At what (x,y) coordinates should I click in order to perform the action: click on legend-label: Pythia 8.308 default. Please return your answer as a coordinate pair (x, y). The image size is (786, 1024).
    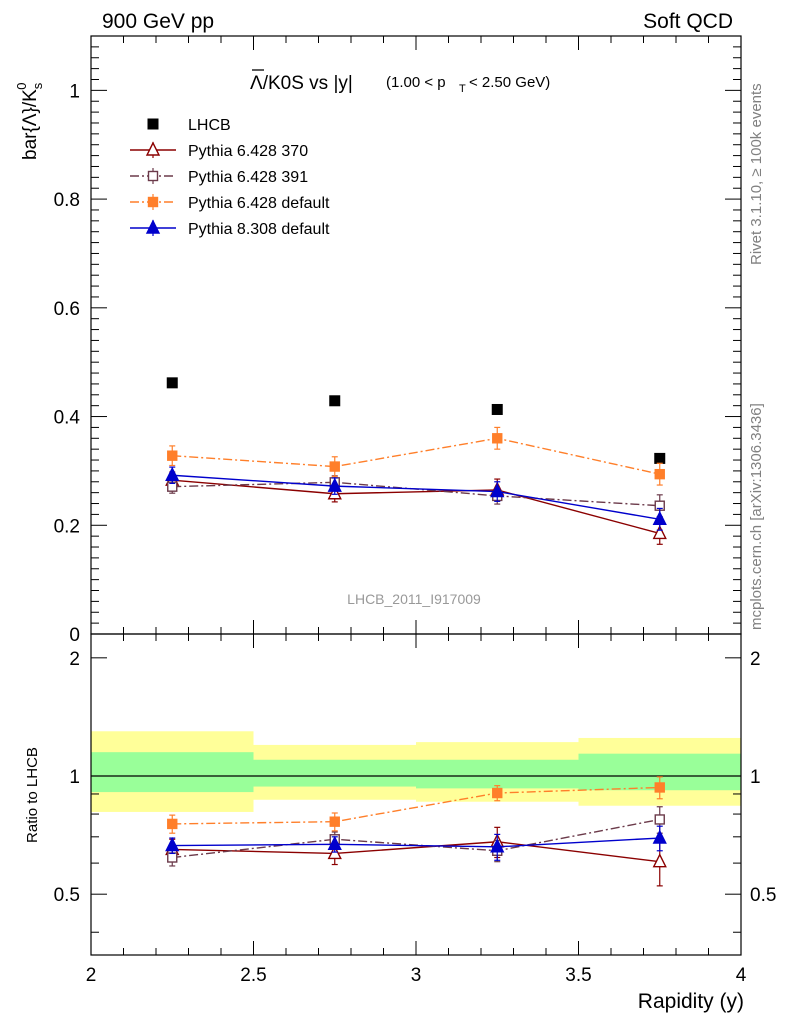
    Looking at the image, I should click on (259, 229).